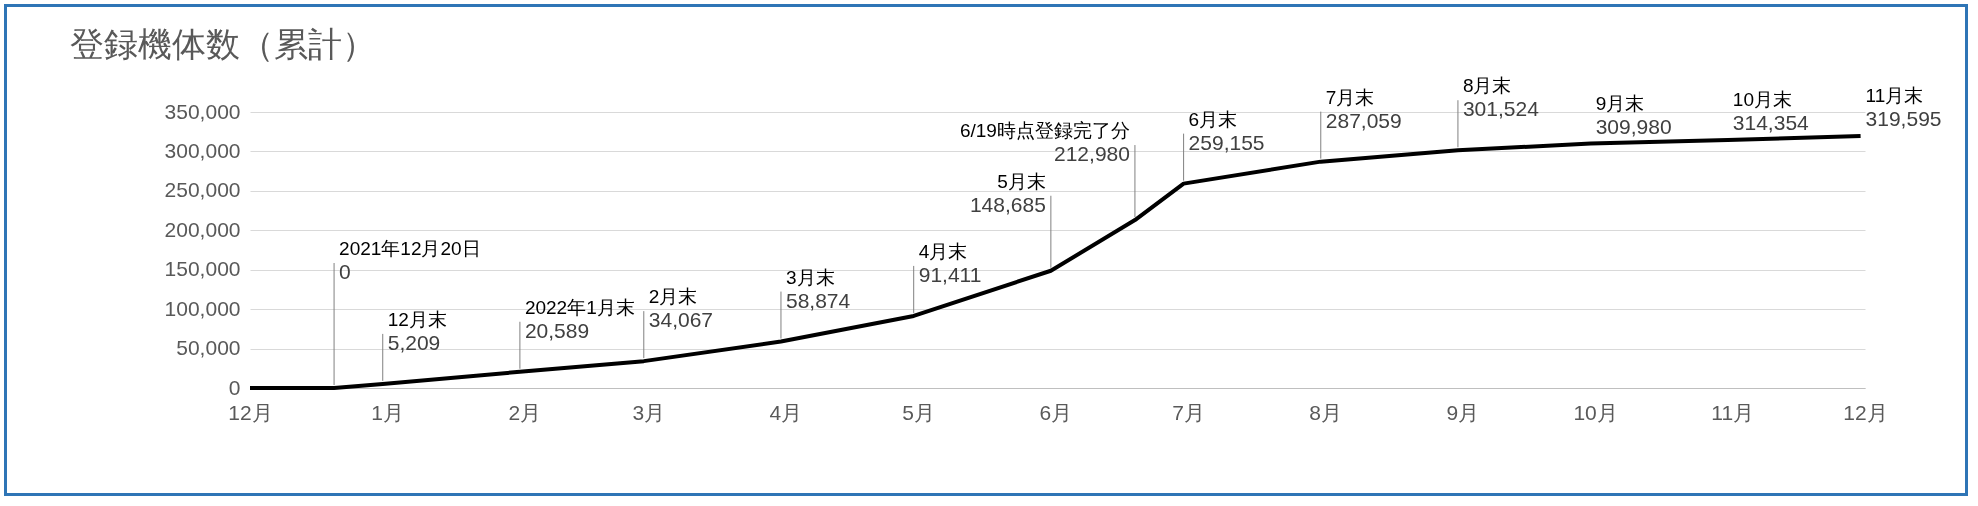  What do you see at coordinates (1762, 100) in the screenshot?
I see `annotation: 10月末` at bounding box center [1762, 100].